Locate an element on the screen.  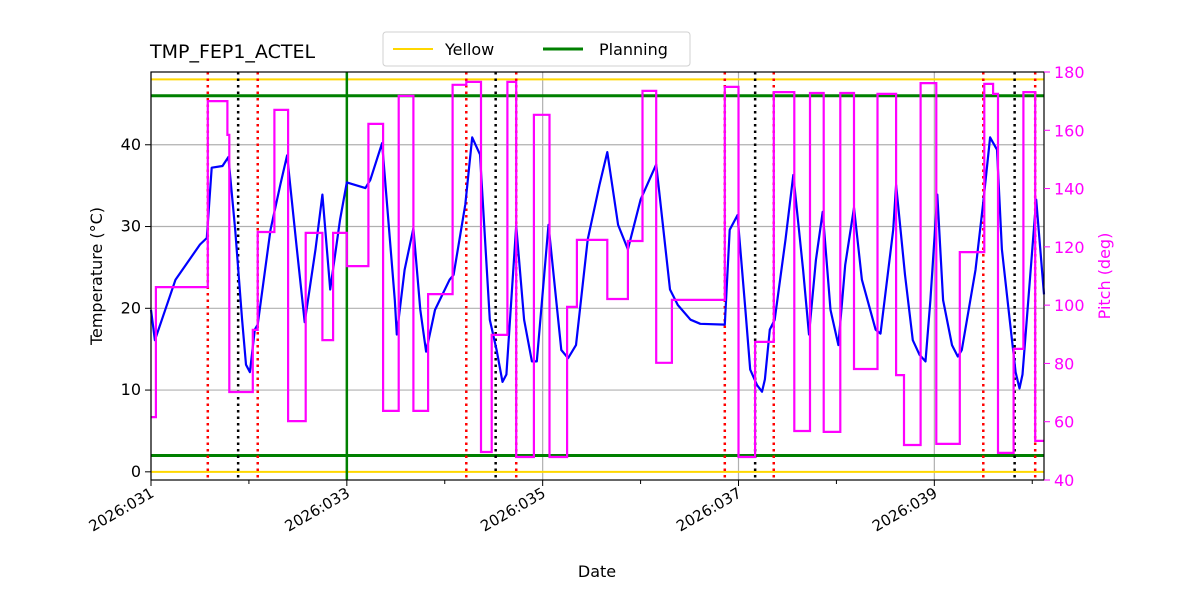
legend-label-planning: Planning is located at coordinates (633, 49).